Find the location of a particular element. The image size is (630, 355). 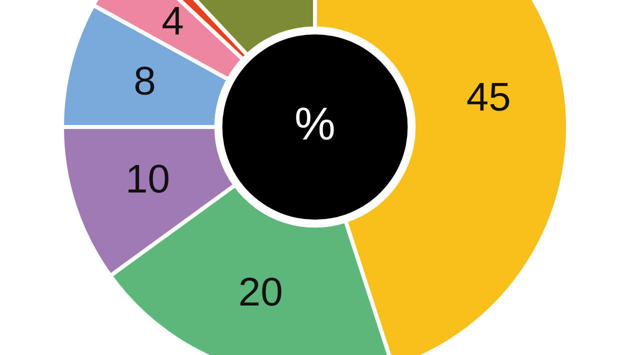

data-label: 45 is located at coordinates (488, 98).